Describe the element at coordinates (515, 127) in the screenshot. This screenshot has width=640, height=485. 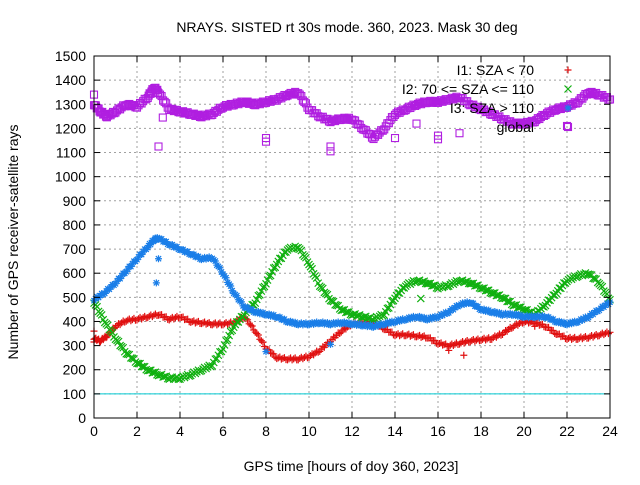
I see `legend-label: global` at that location.